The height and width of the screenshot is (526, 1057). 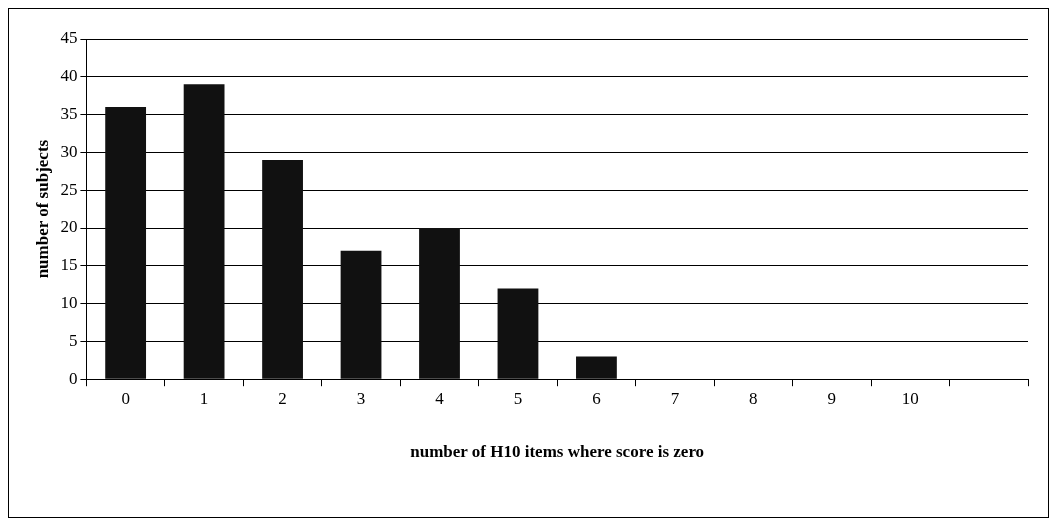 I want to click on y-axis-title: number of subjects, so click(x=42, y=209).